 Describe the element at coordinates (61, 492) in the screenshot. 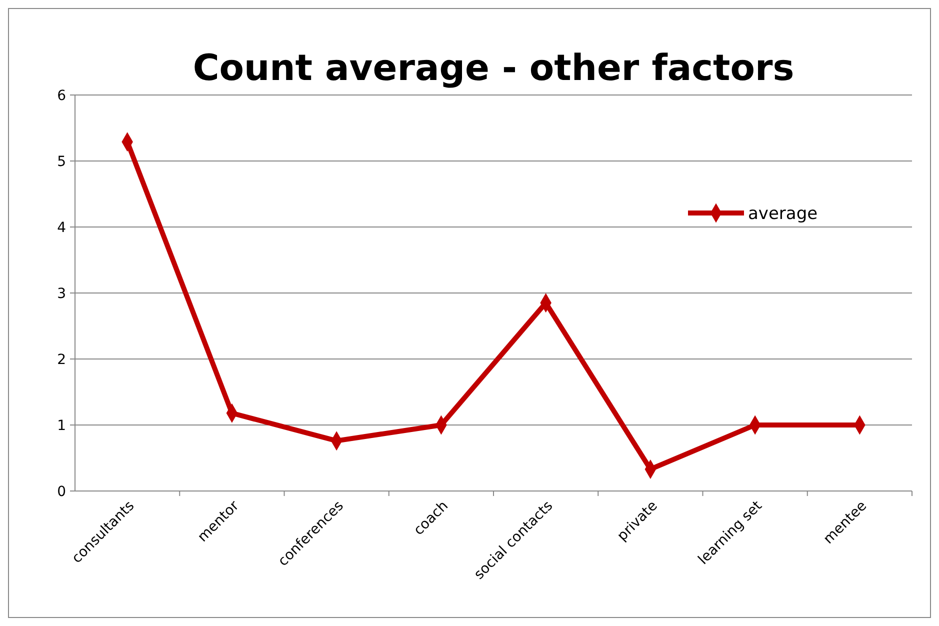

I see `y-tick-label: 0` at that location.